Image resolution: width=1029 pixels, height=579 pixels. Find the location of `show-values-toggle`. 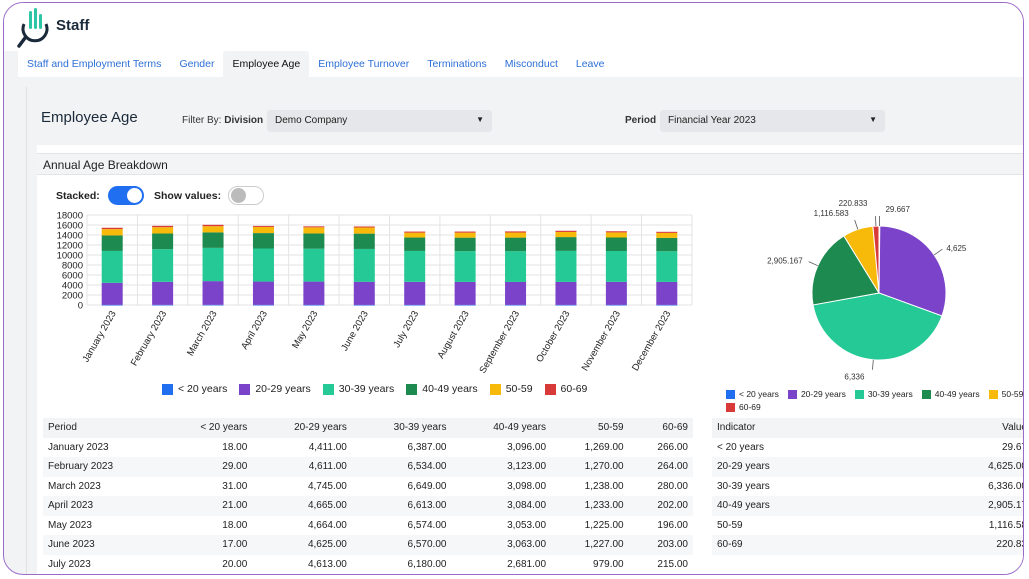

show-values-toggle is located at coordinates (246, 195).